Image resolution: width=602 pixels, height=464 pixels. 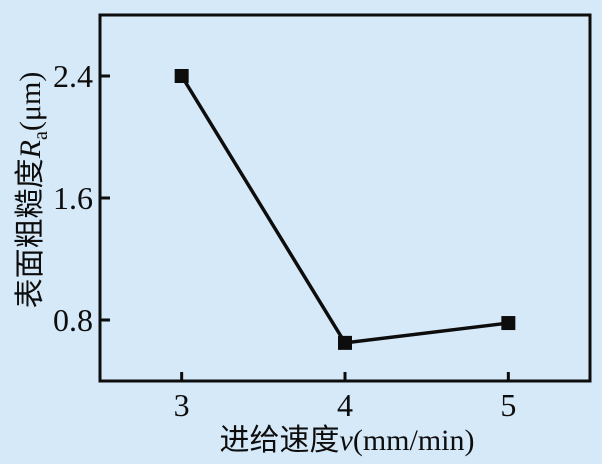 I want to click on x-tick-label: 4, so click(x=345, y=405).